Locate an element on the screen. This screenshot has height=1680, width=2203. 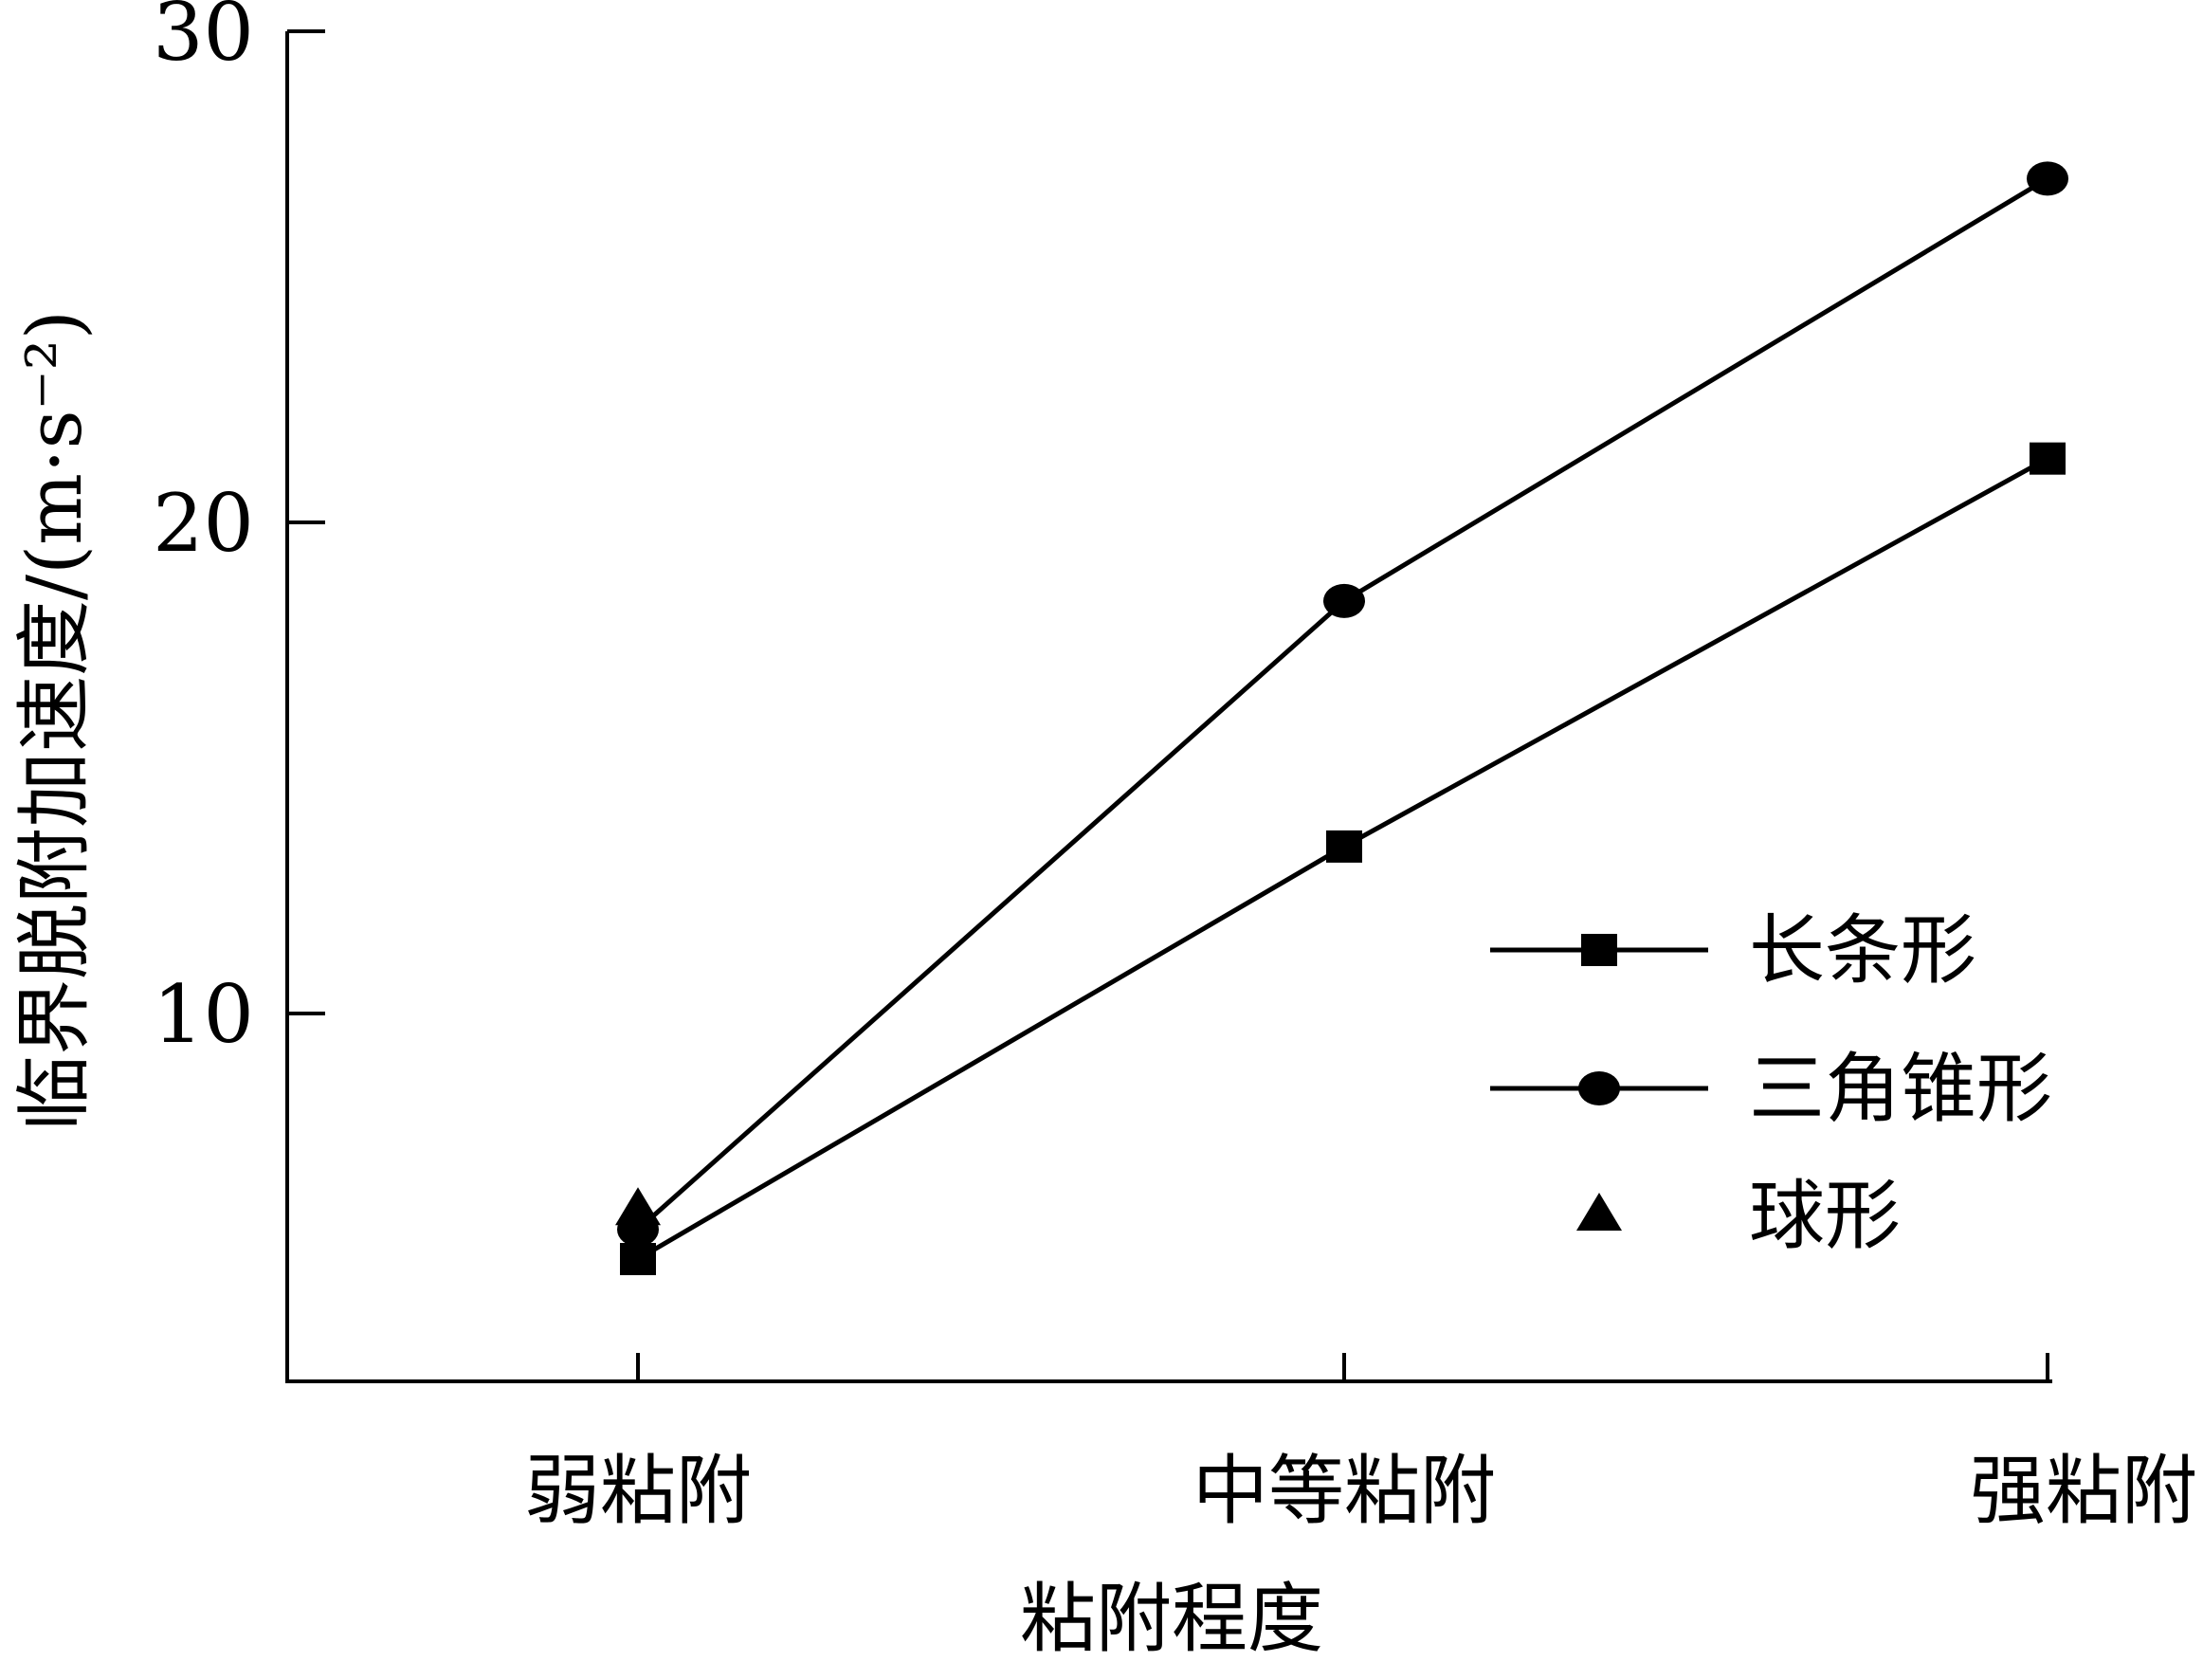
legend-label: 三角锥形 is located at coordinates (1901, 1089).